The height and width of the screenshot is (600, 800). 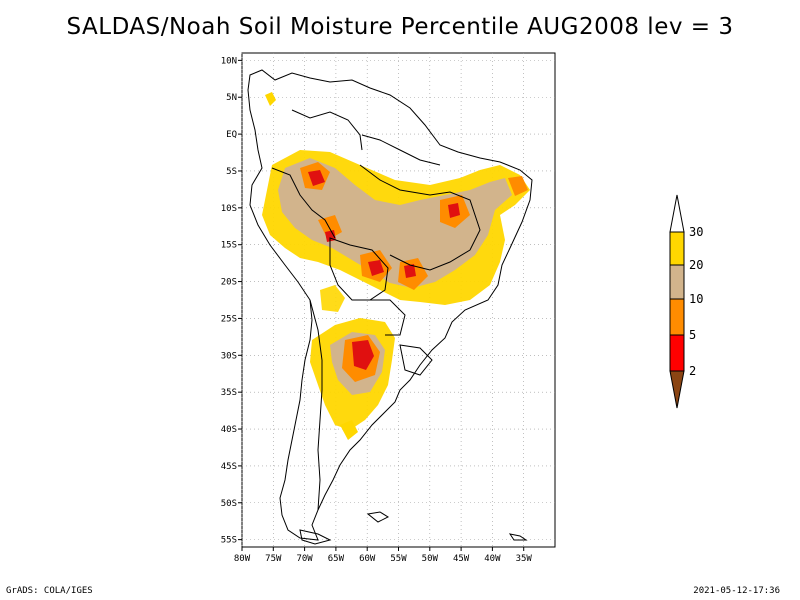 What do you see at coordinates (231, 172) in the screenshot?
I see `lat-tick-label: 5S` at bounding box center [231, 172].